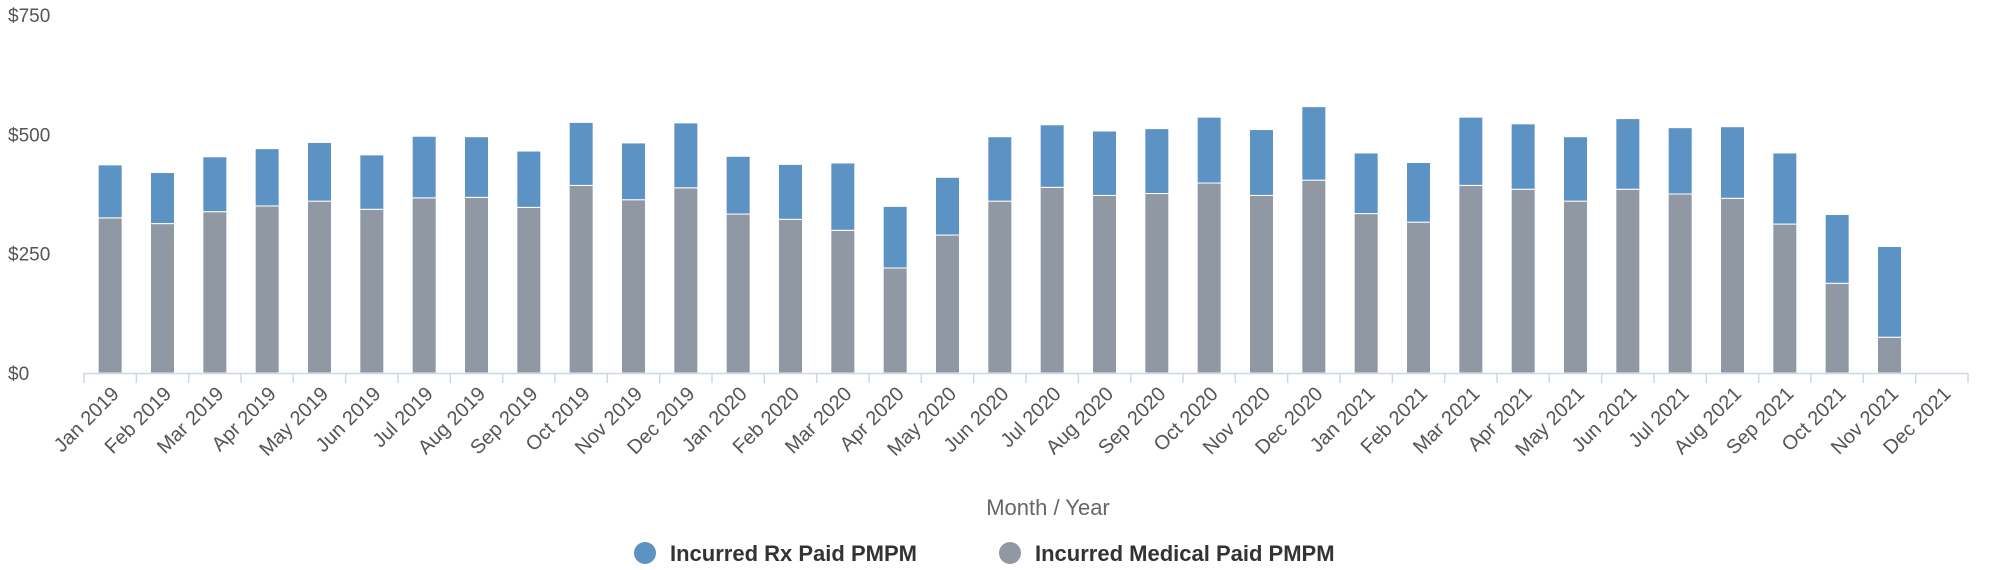 The height and width of the screenshot is (570, 1994). What do you see at coordinates (29, 195) in the screenshot?
I see `y-axis-ticks: $0 $250 $500 $750` at bounding box center [29, 195].